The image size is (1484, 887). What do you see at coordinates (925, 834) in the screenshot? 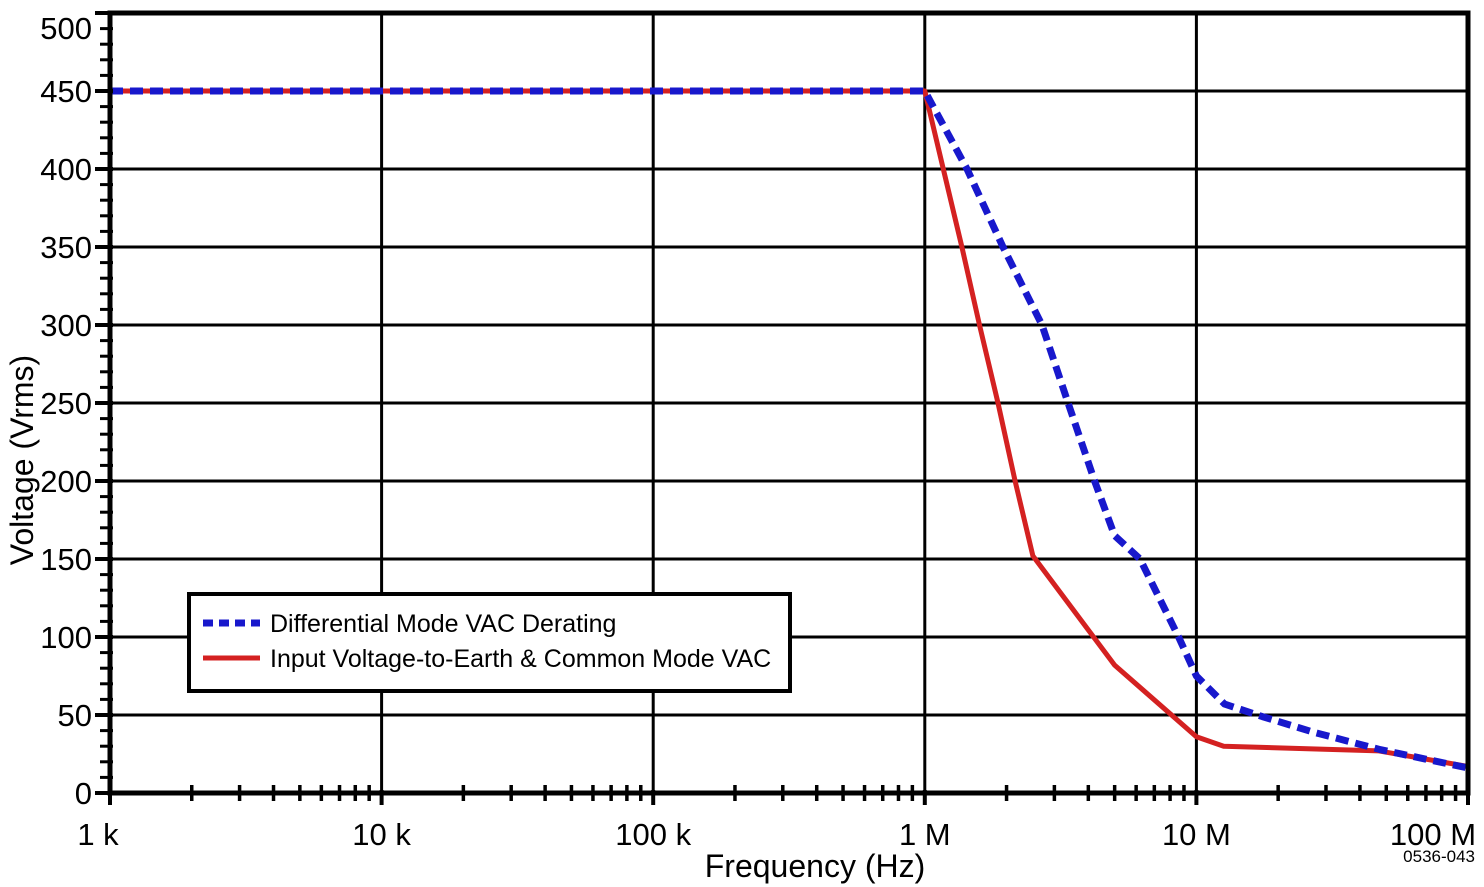
I see `x-tick-label: 1 M` at bounding box center [925, 834].